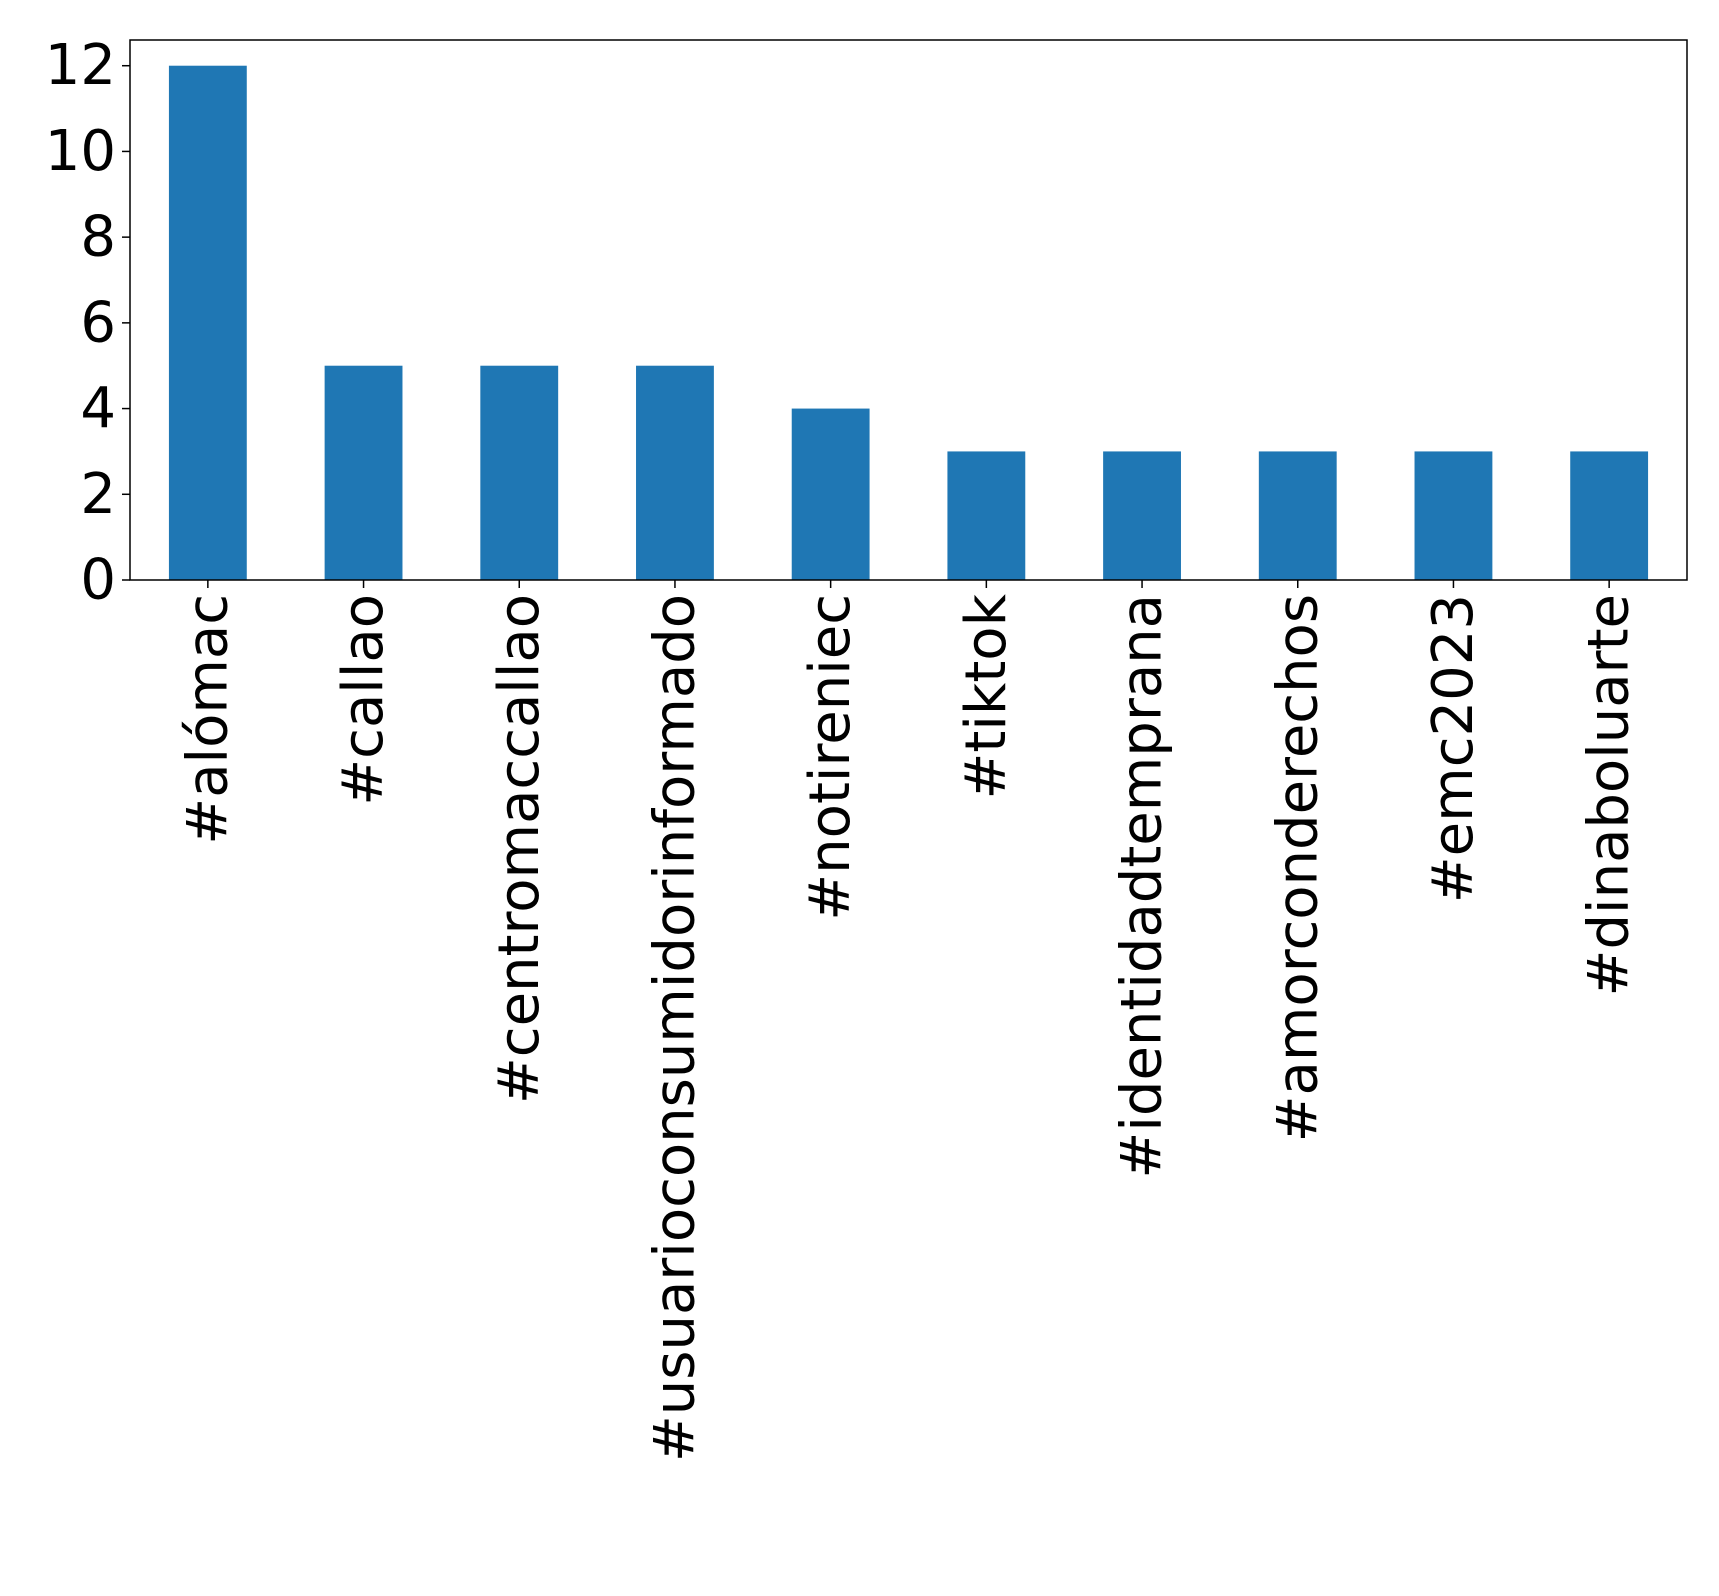  What do you see at coordinates (675, 472) in the screenshot?
I see `bar-usuarioconsumidorinformado` at bounding box center [675, 472].